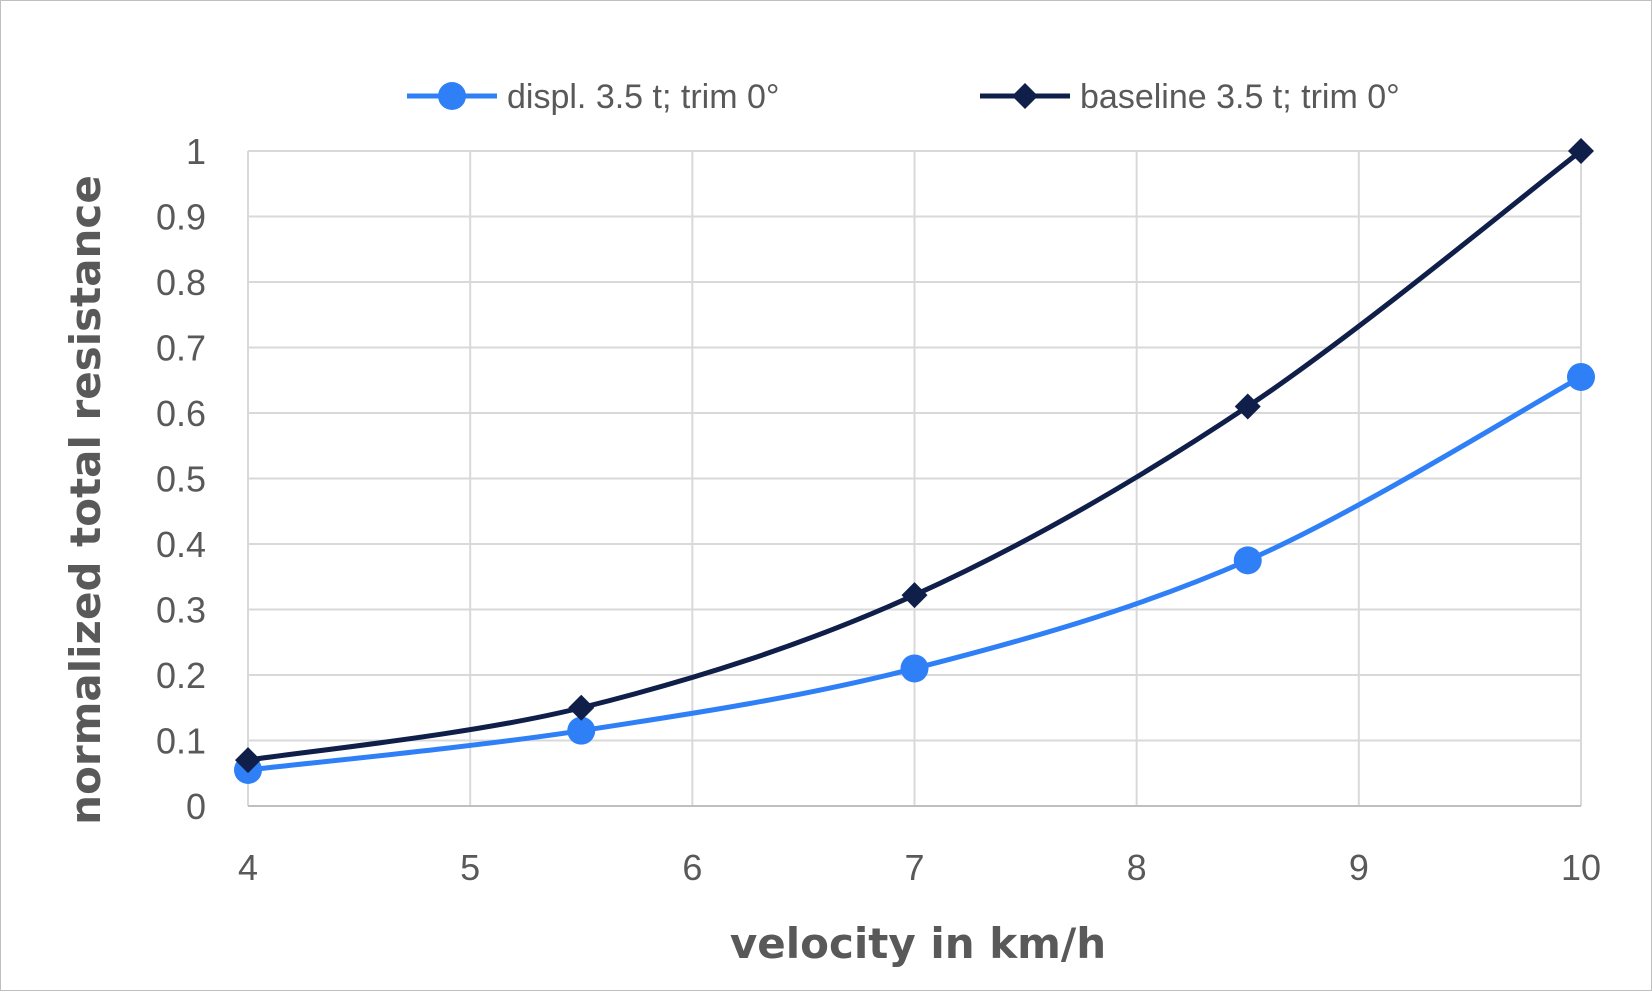  Describe the element at coordinates (181, 741) in the screenshot. I see `y-tick-label: 0.1` at that location.